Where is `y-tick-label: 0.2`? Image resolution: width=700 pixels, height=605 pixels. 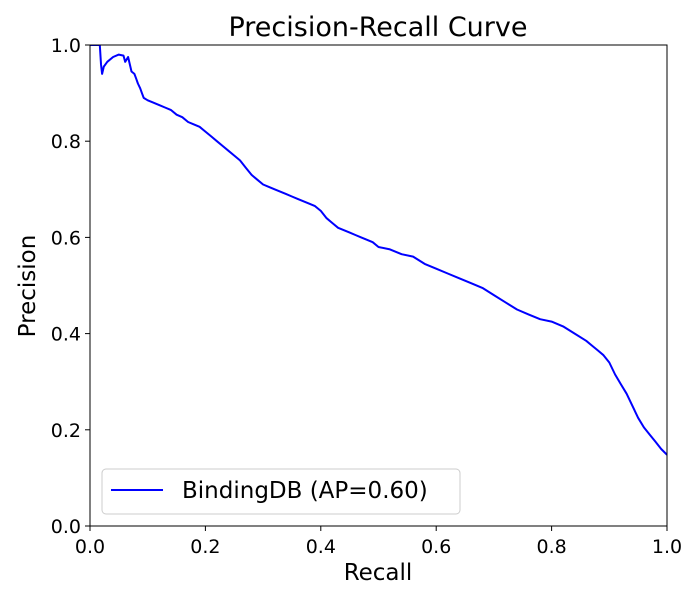
y-tick-label: 0.2 is located at coordinates (66, 431).